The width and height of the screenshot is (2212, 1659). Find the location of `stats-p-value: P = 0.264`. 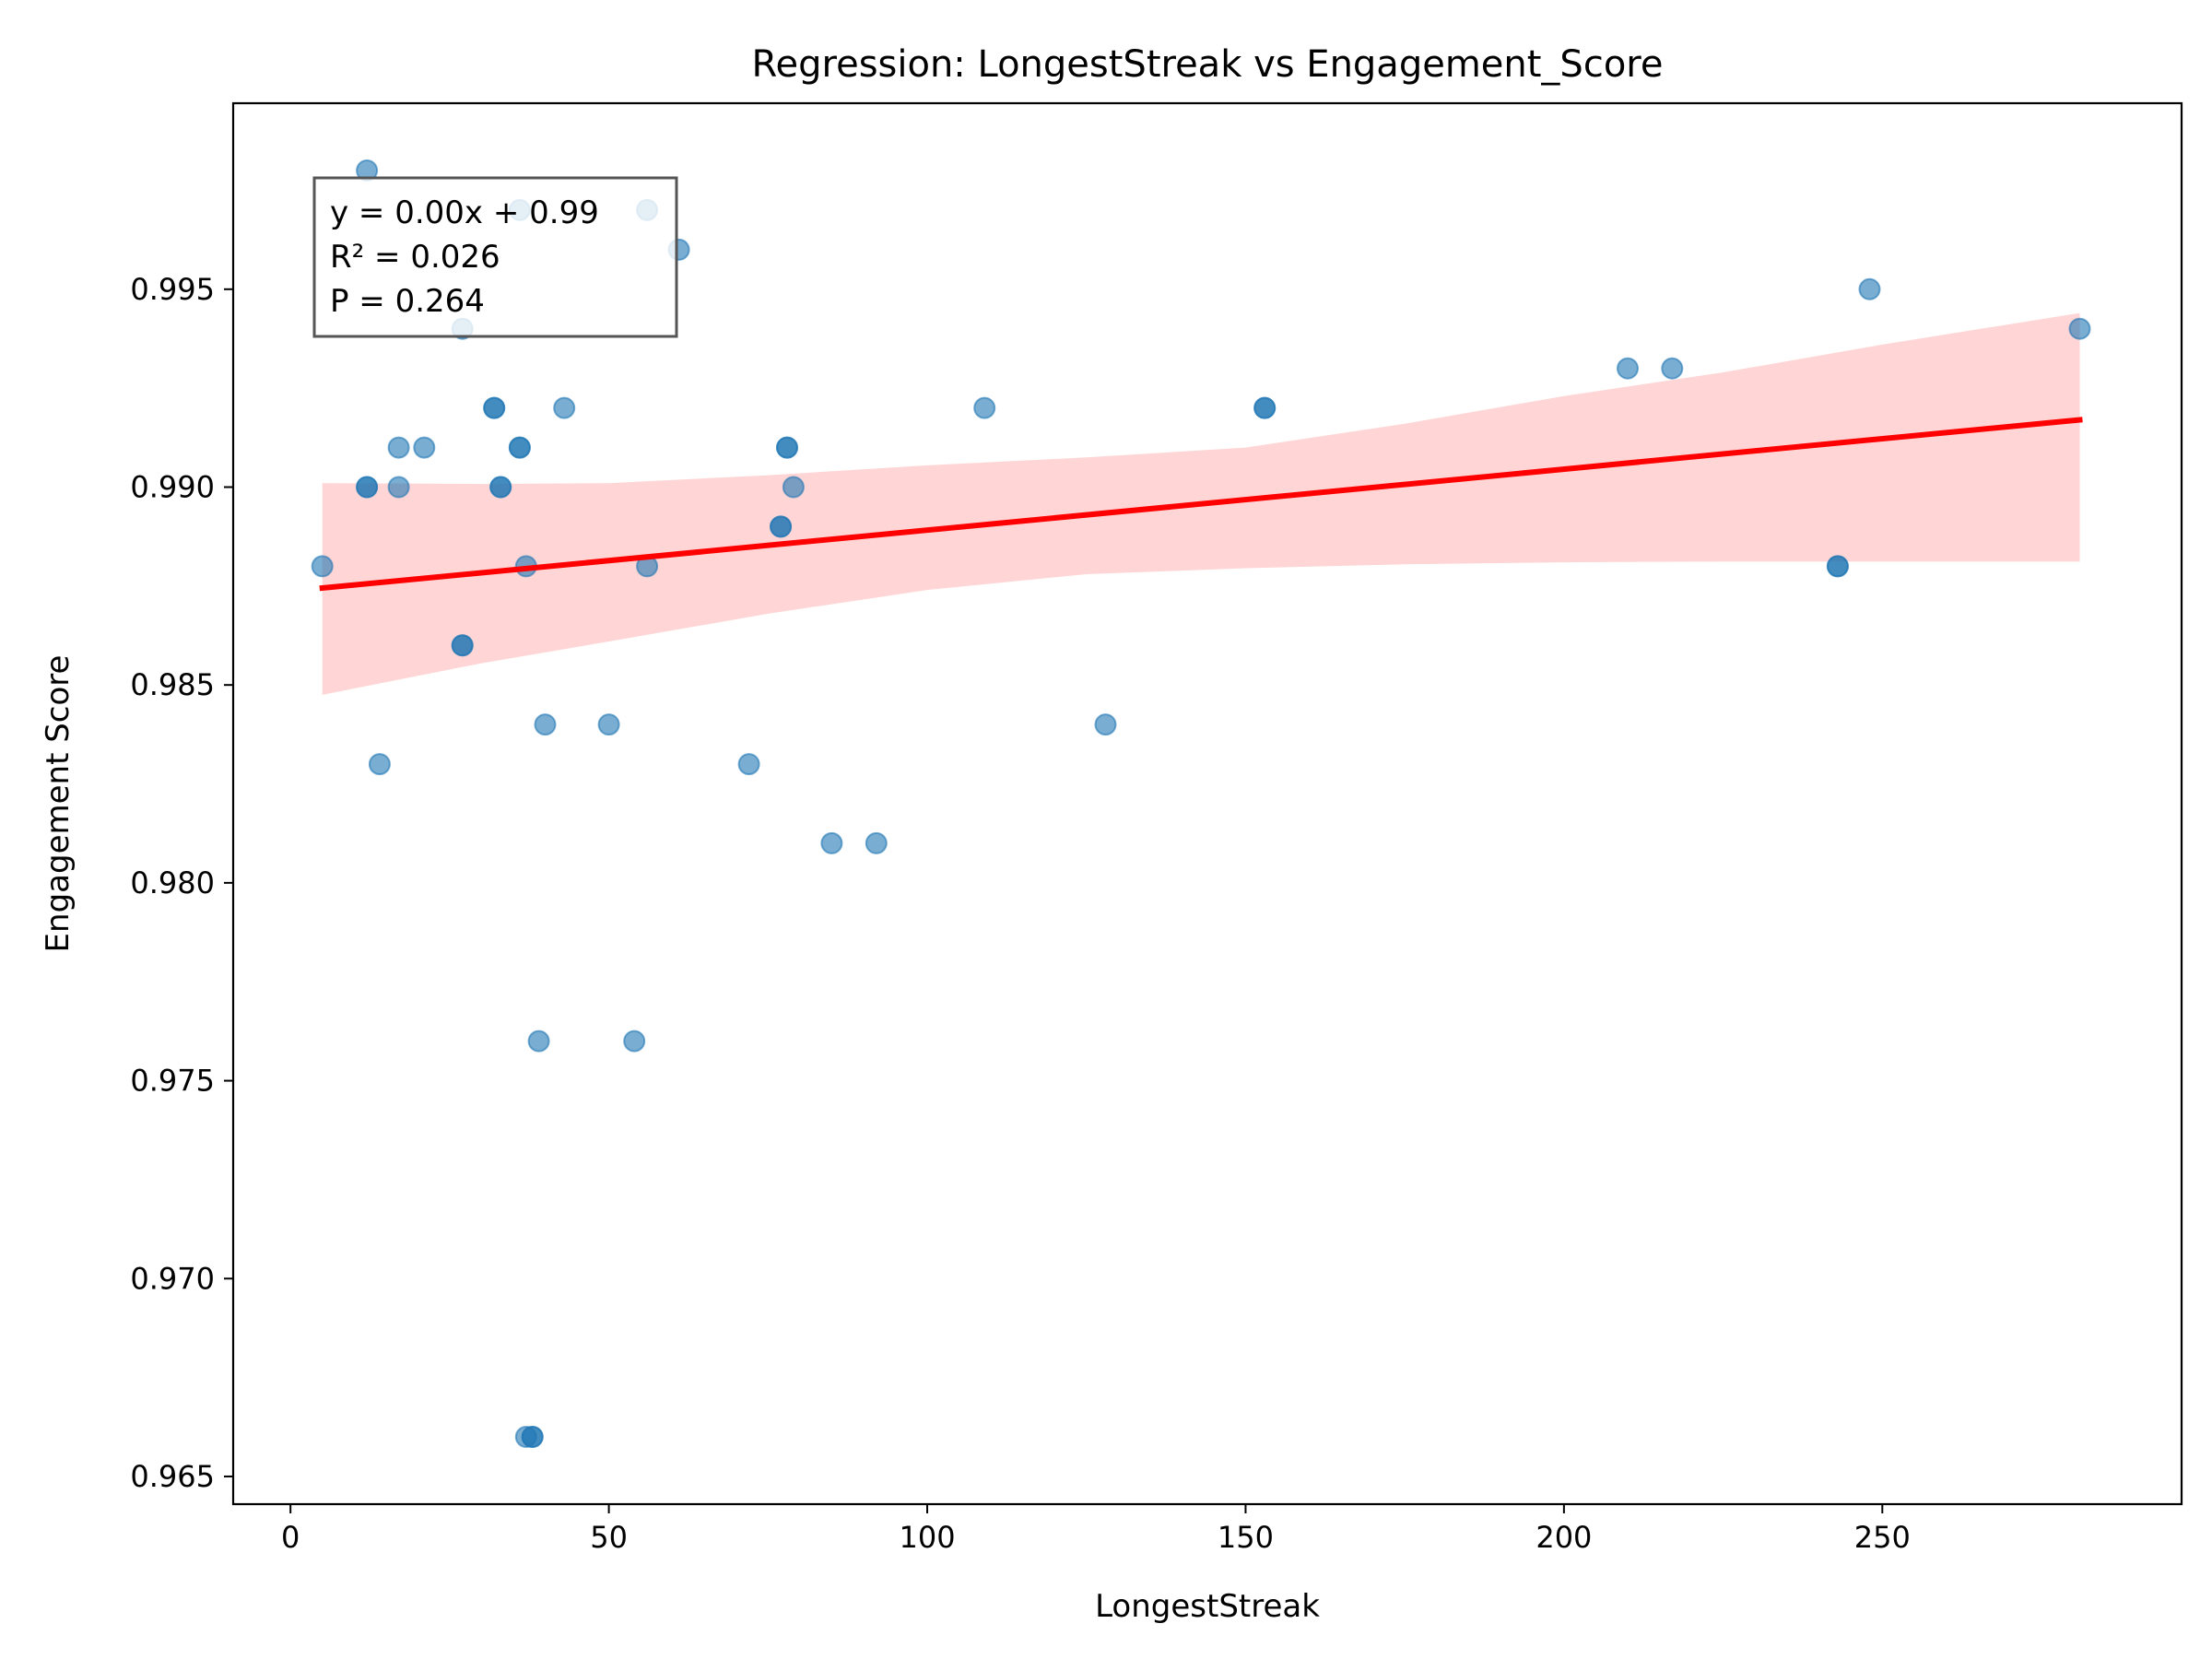

stats-p-value: P = 0.264 is located at coordinates (407, 301).